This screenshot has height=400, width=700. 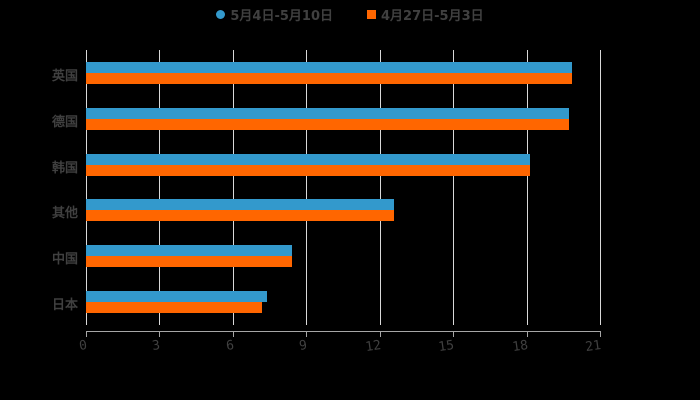 What do you see at coordinates (230, 346) in the screenshot?
I see `x-tick-label: 6` at bounding box center [230, 346].